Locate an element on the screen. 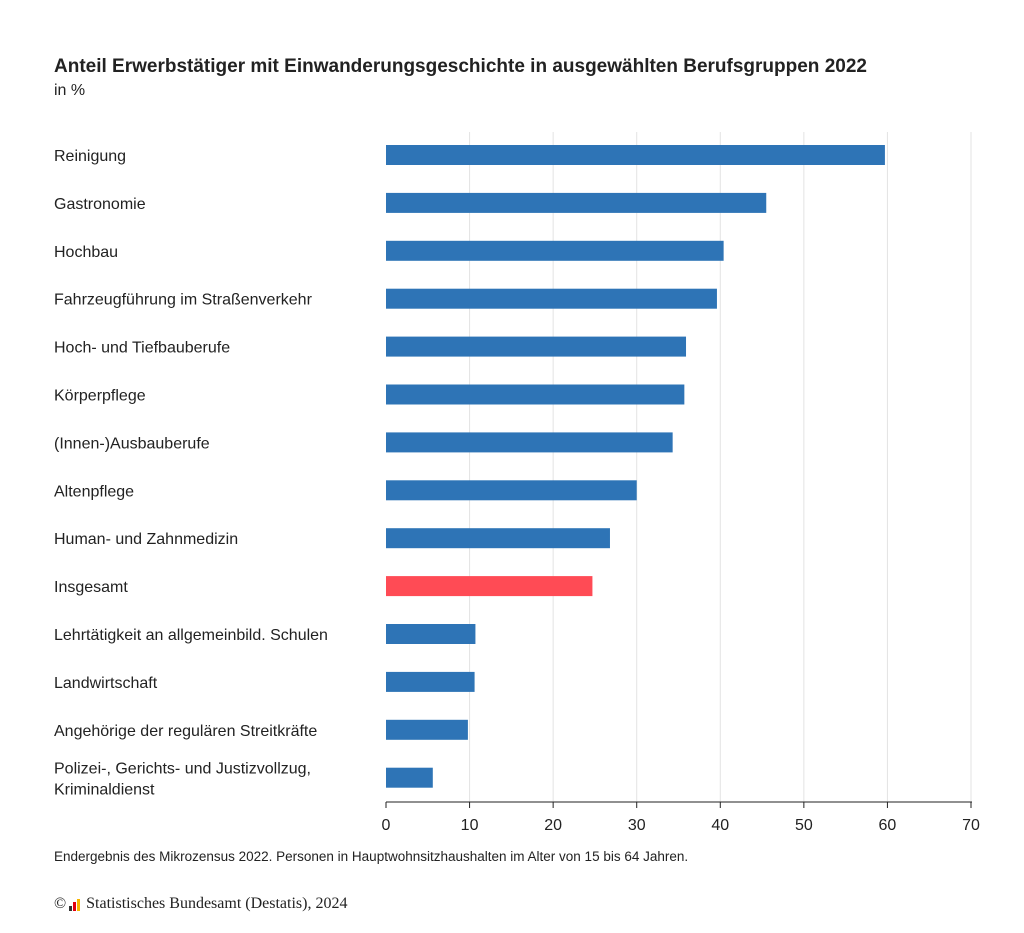 This screenshot has height=933, width=1024. x-tick-label: 60 is located at coordinates (888, 825).